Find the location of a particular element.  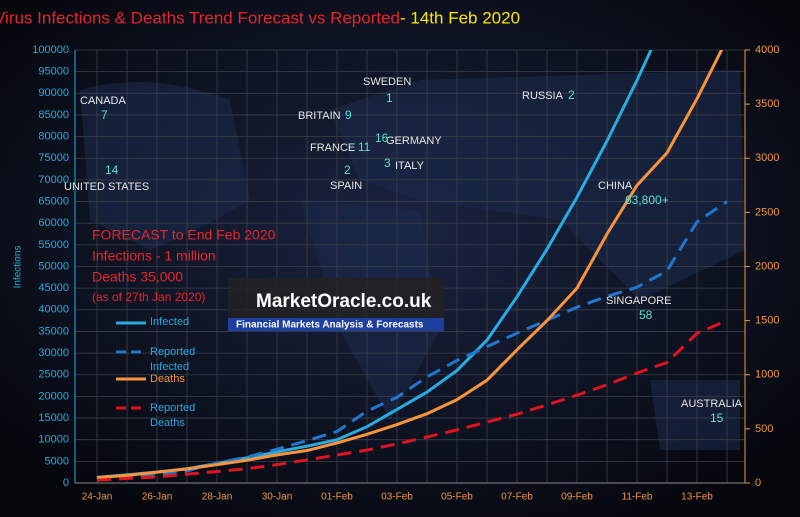

country-count: 3 is located at coordinates (387, 163).